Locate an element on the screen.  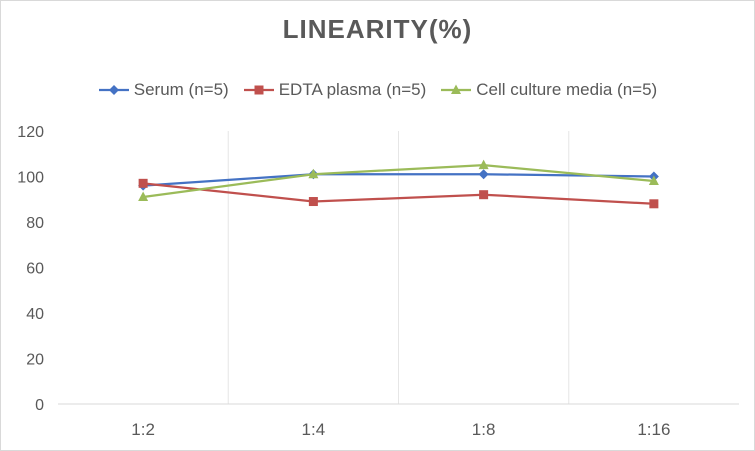
y-tick-label: 120 is located at coordinates (30, 132).